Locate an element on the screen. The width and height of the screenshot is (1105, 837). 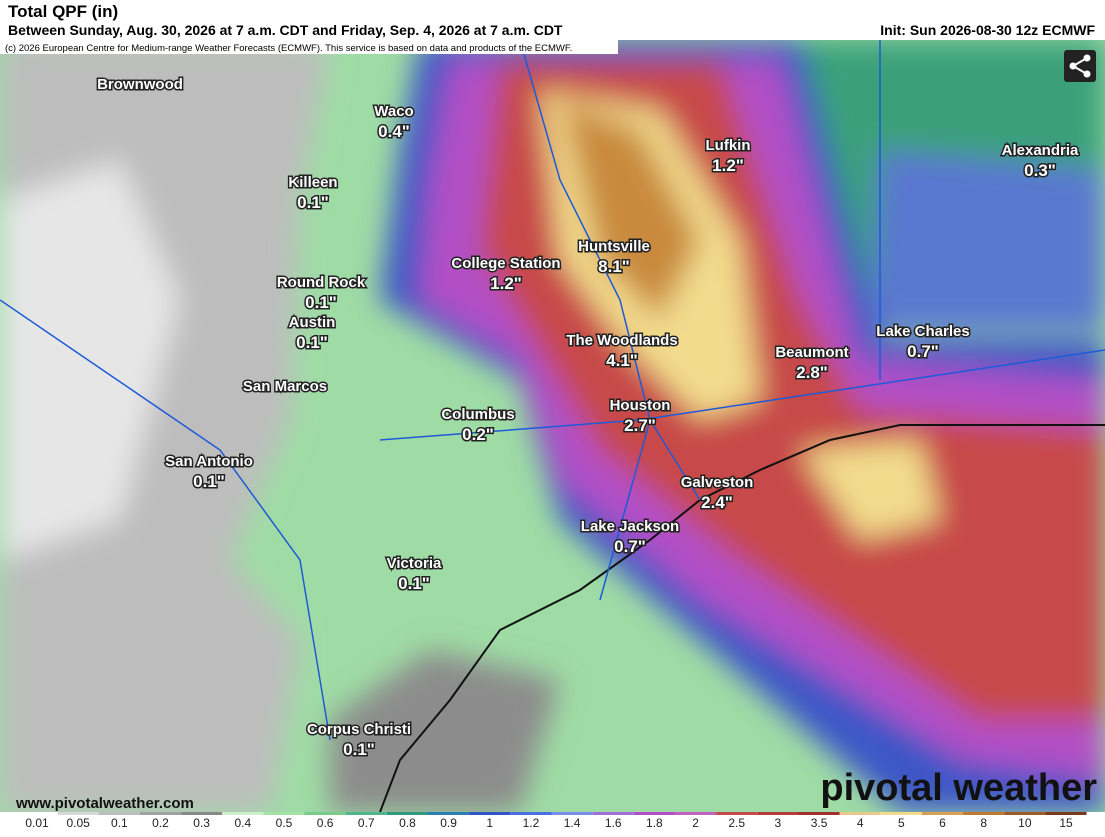
colorbar-label: 0.3 is located at coordinates (201, 823).